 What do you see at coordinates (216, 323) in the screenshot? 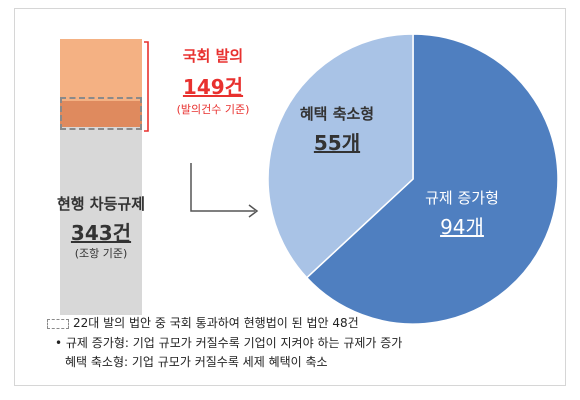
I see `legend-dashed-text: 22대 발의 법안 중 국회 통과하여 현행법이 된 법안 48건` at bounding box center [216, 323].